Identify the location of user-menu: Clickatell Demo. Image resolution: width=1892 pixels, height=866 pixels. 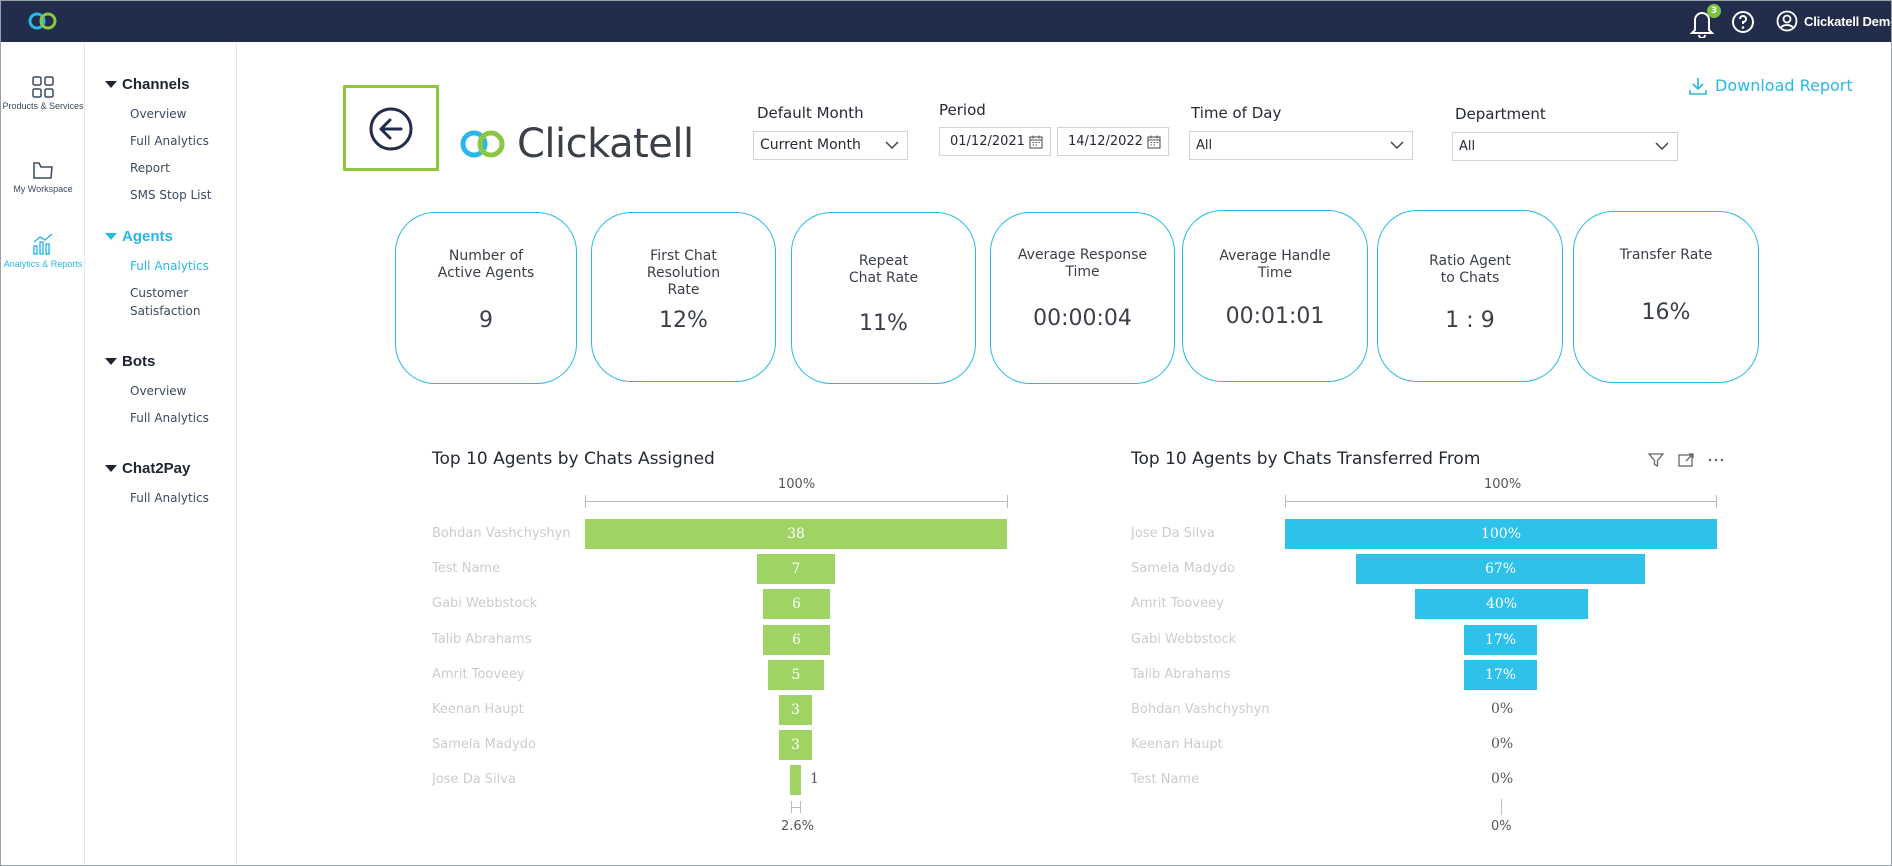
(1833, 21).